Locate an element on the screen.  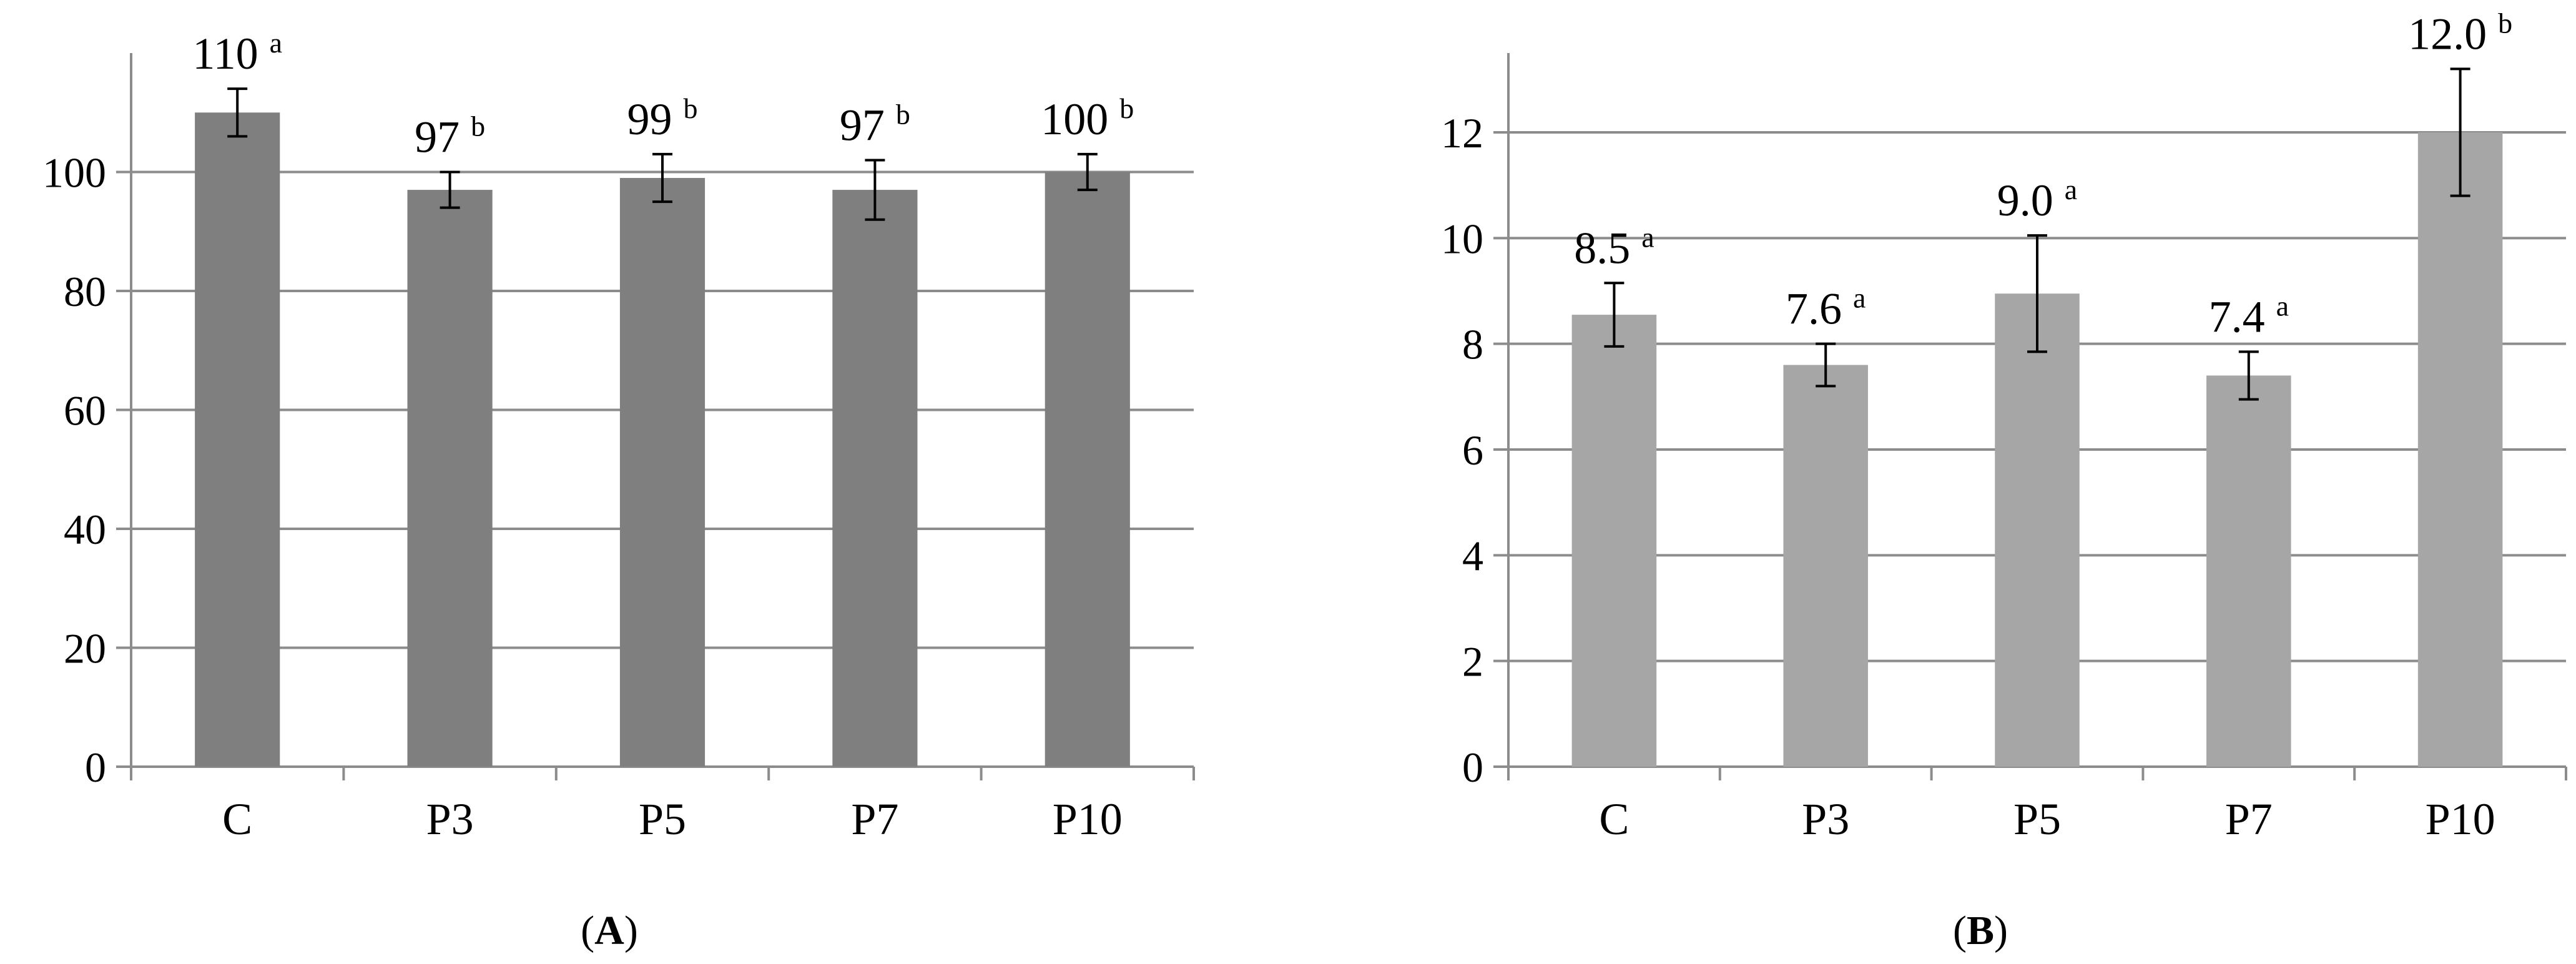
y-tick-label: 8 is located at coordinates (1472, 344).